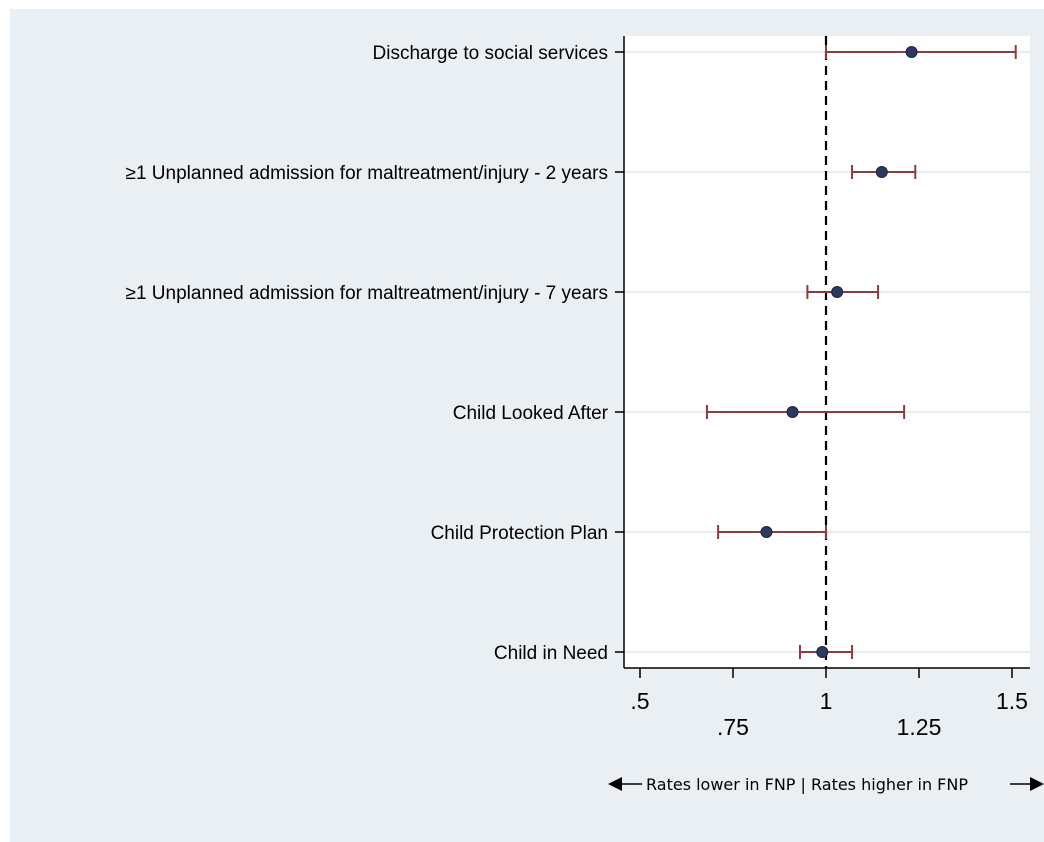  What do you see at coordinates (551, 653) in the screenshot?
I see `row-label: Child in Need` at bounding box center [551, 653].